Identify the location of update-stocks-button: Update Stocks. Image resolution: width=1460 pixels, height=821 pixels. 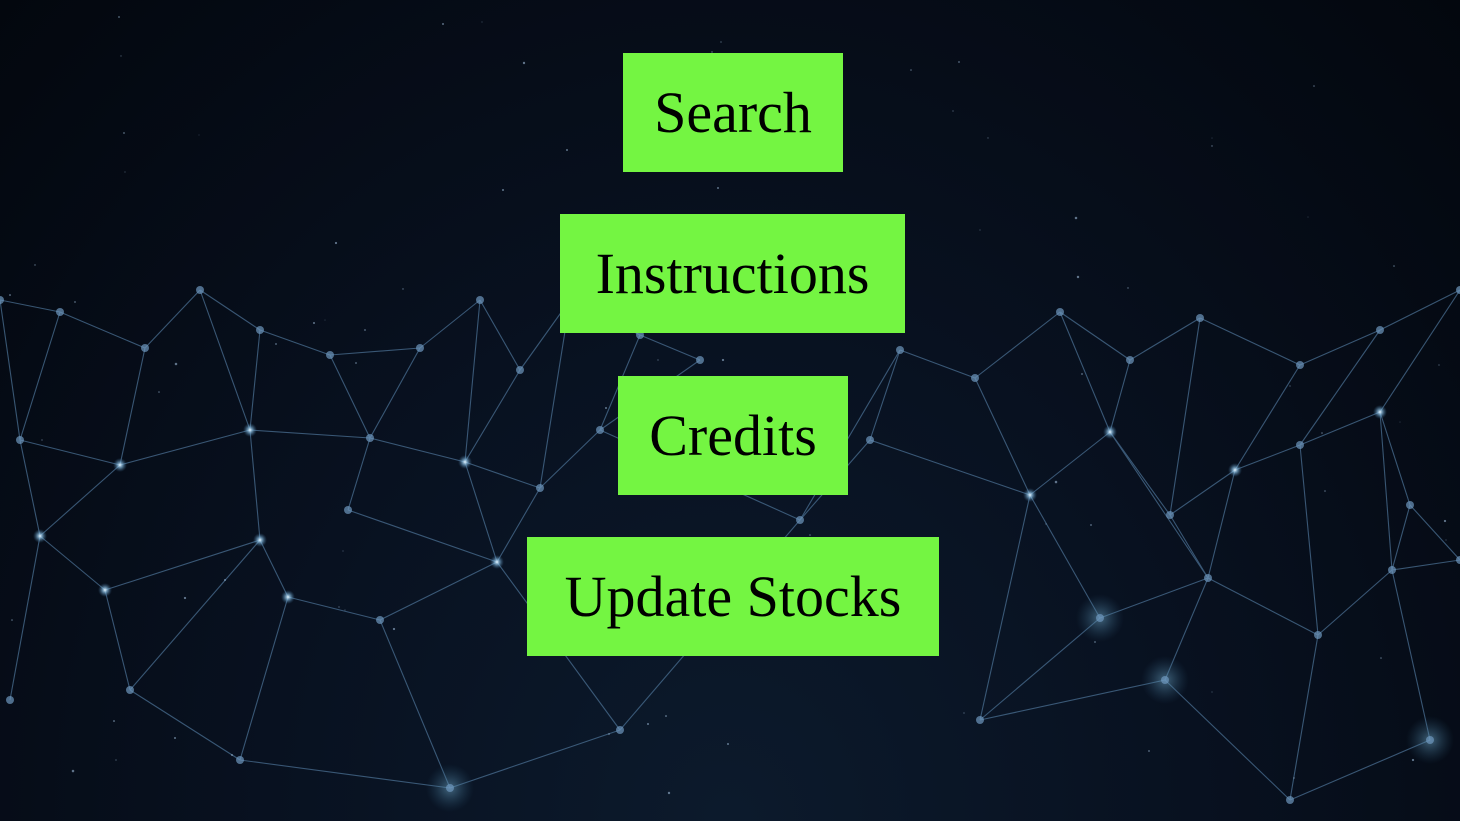
(733, 596).